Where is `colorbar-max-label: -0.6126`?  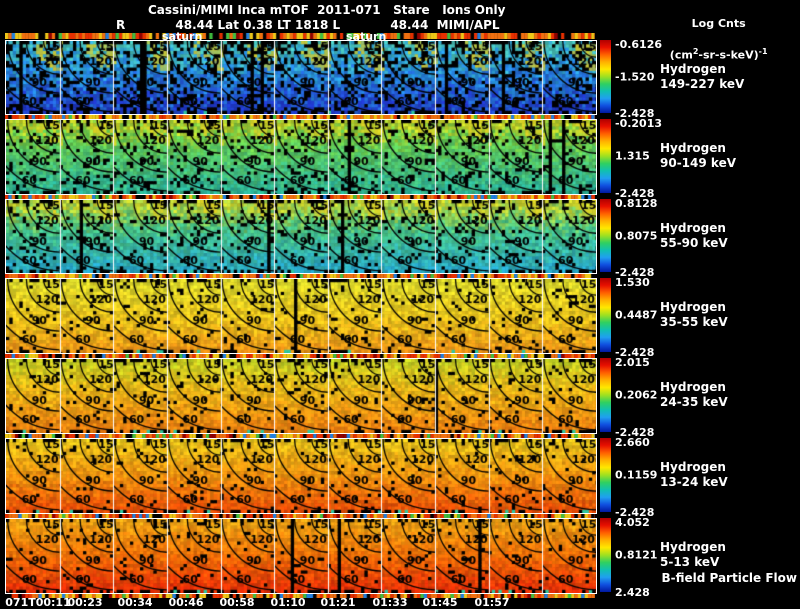
colorbar-max-label: -0.6126 is located at coordinates (639, 44).